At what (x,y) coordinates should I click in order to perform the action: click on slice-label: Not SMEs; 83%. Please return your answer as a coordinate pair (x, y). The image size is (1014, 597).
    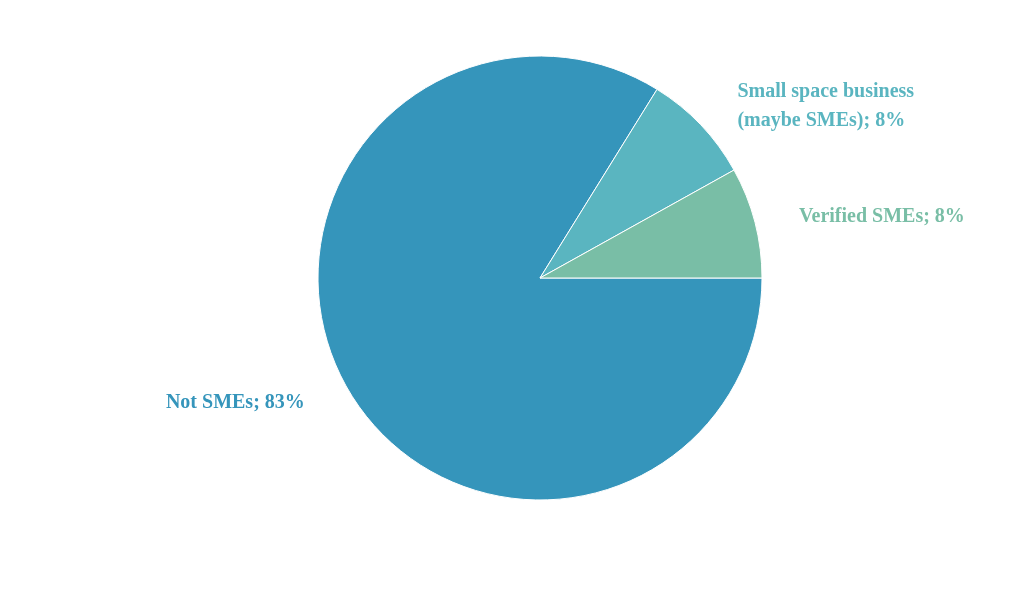
    Looking at the image, I should click on (235, 400).